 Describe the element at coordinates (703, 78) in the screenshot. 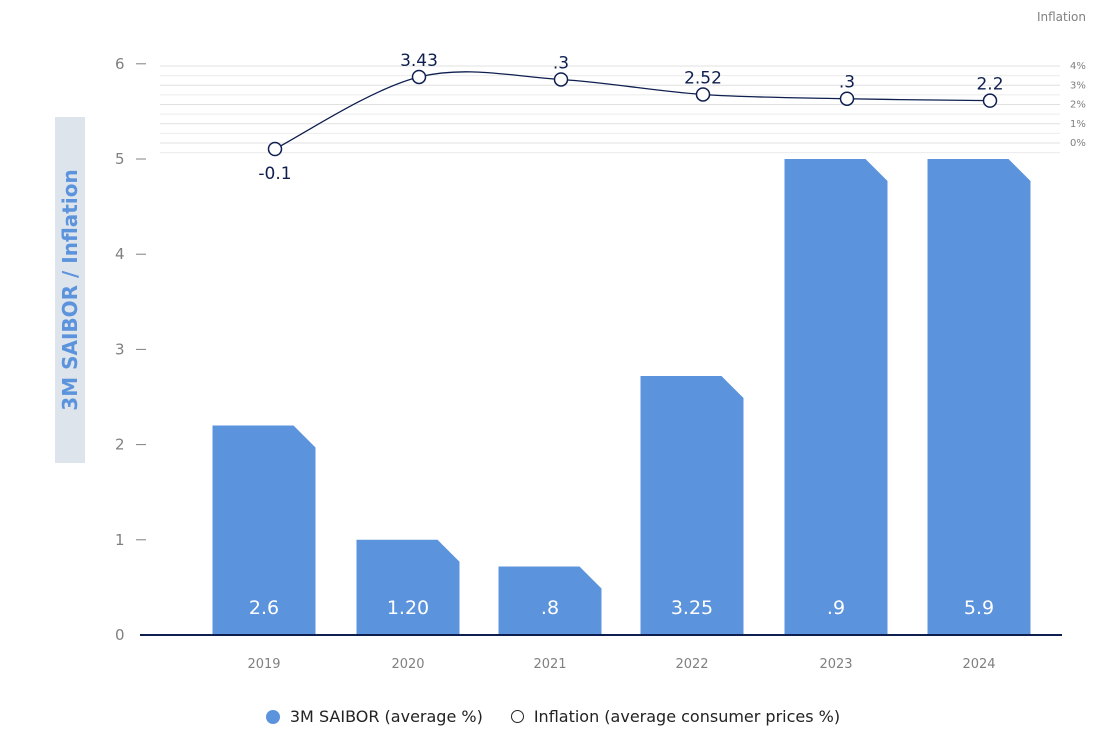

I see `inflation-value-label: 2.52` at that location.